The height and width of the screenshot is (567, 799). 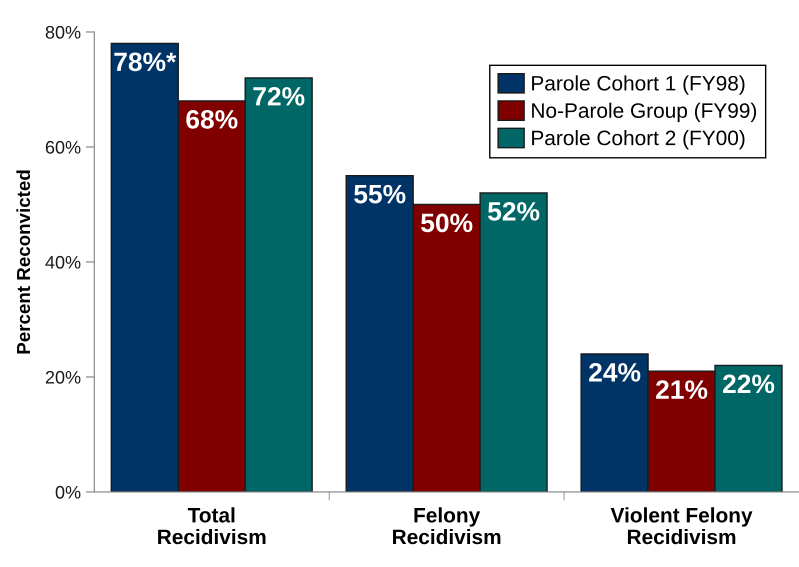 What do you see at coordinates (514, 211) in the screenshot?
I see `data-label: 52%` at bounding box center [514, 211].